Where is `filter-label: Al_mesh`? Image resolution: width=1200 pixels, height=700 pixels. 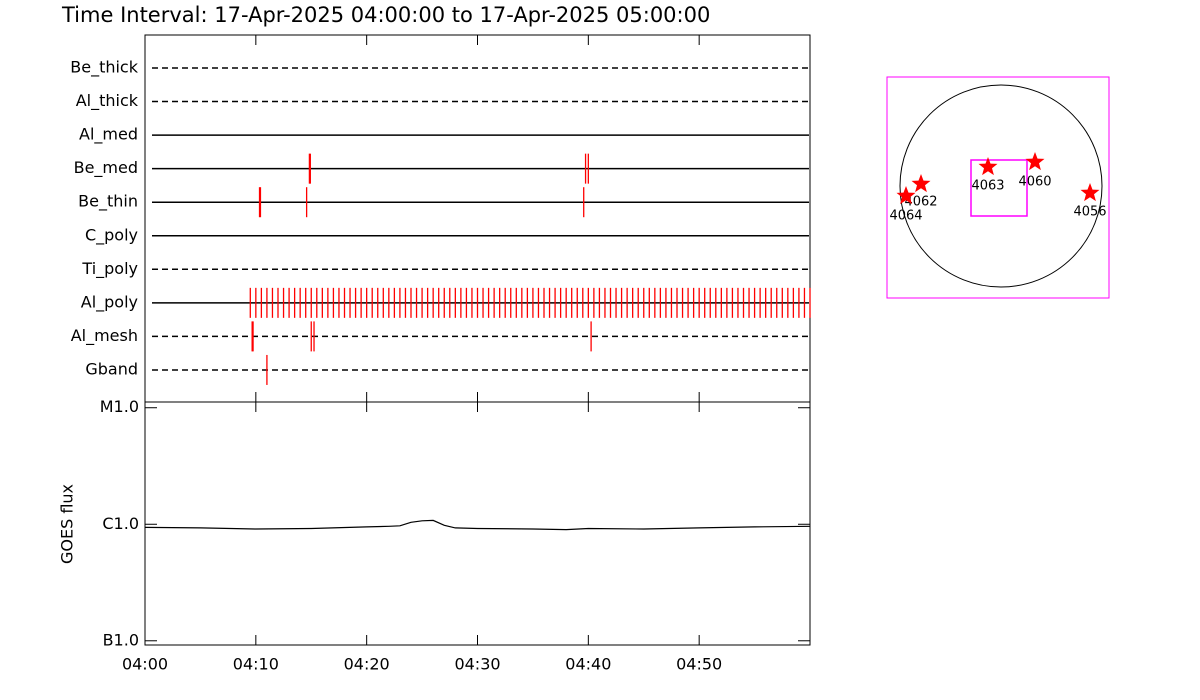 filter-label: Al_mesh is located at coordinates (104, 336).